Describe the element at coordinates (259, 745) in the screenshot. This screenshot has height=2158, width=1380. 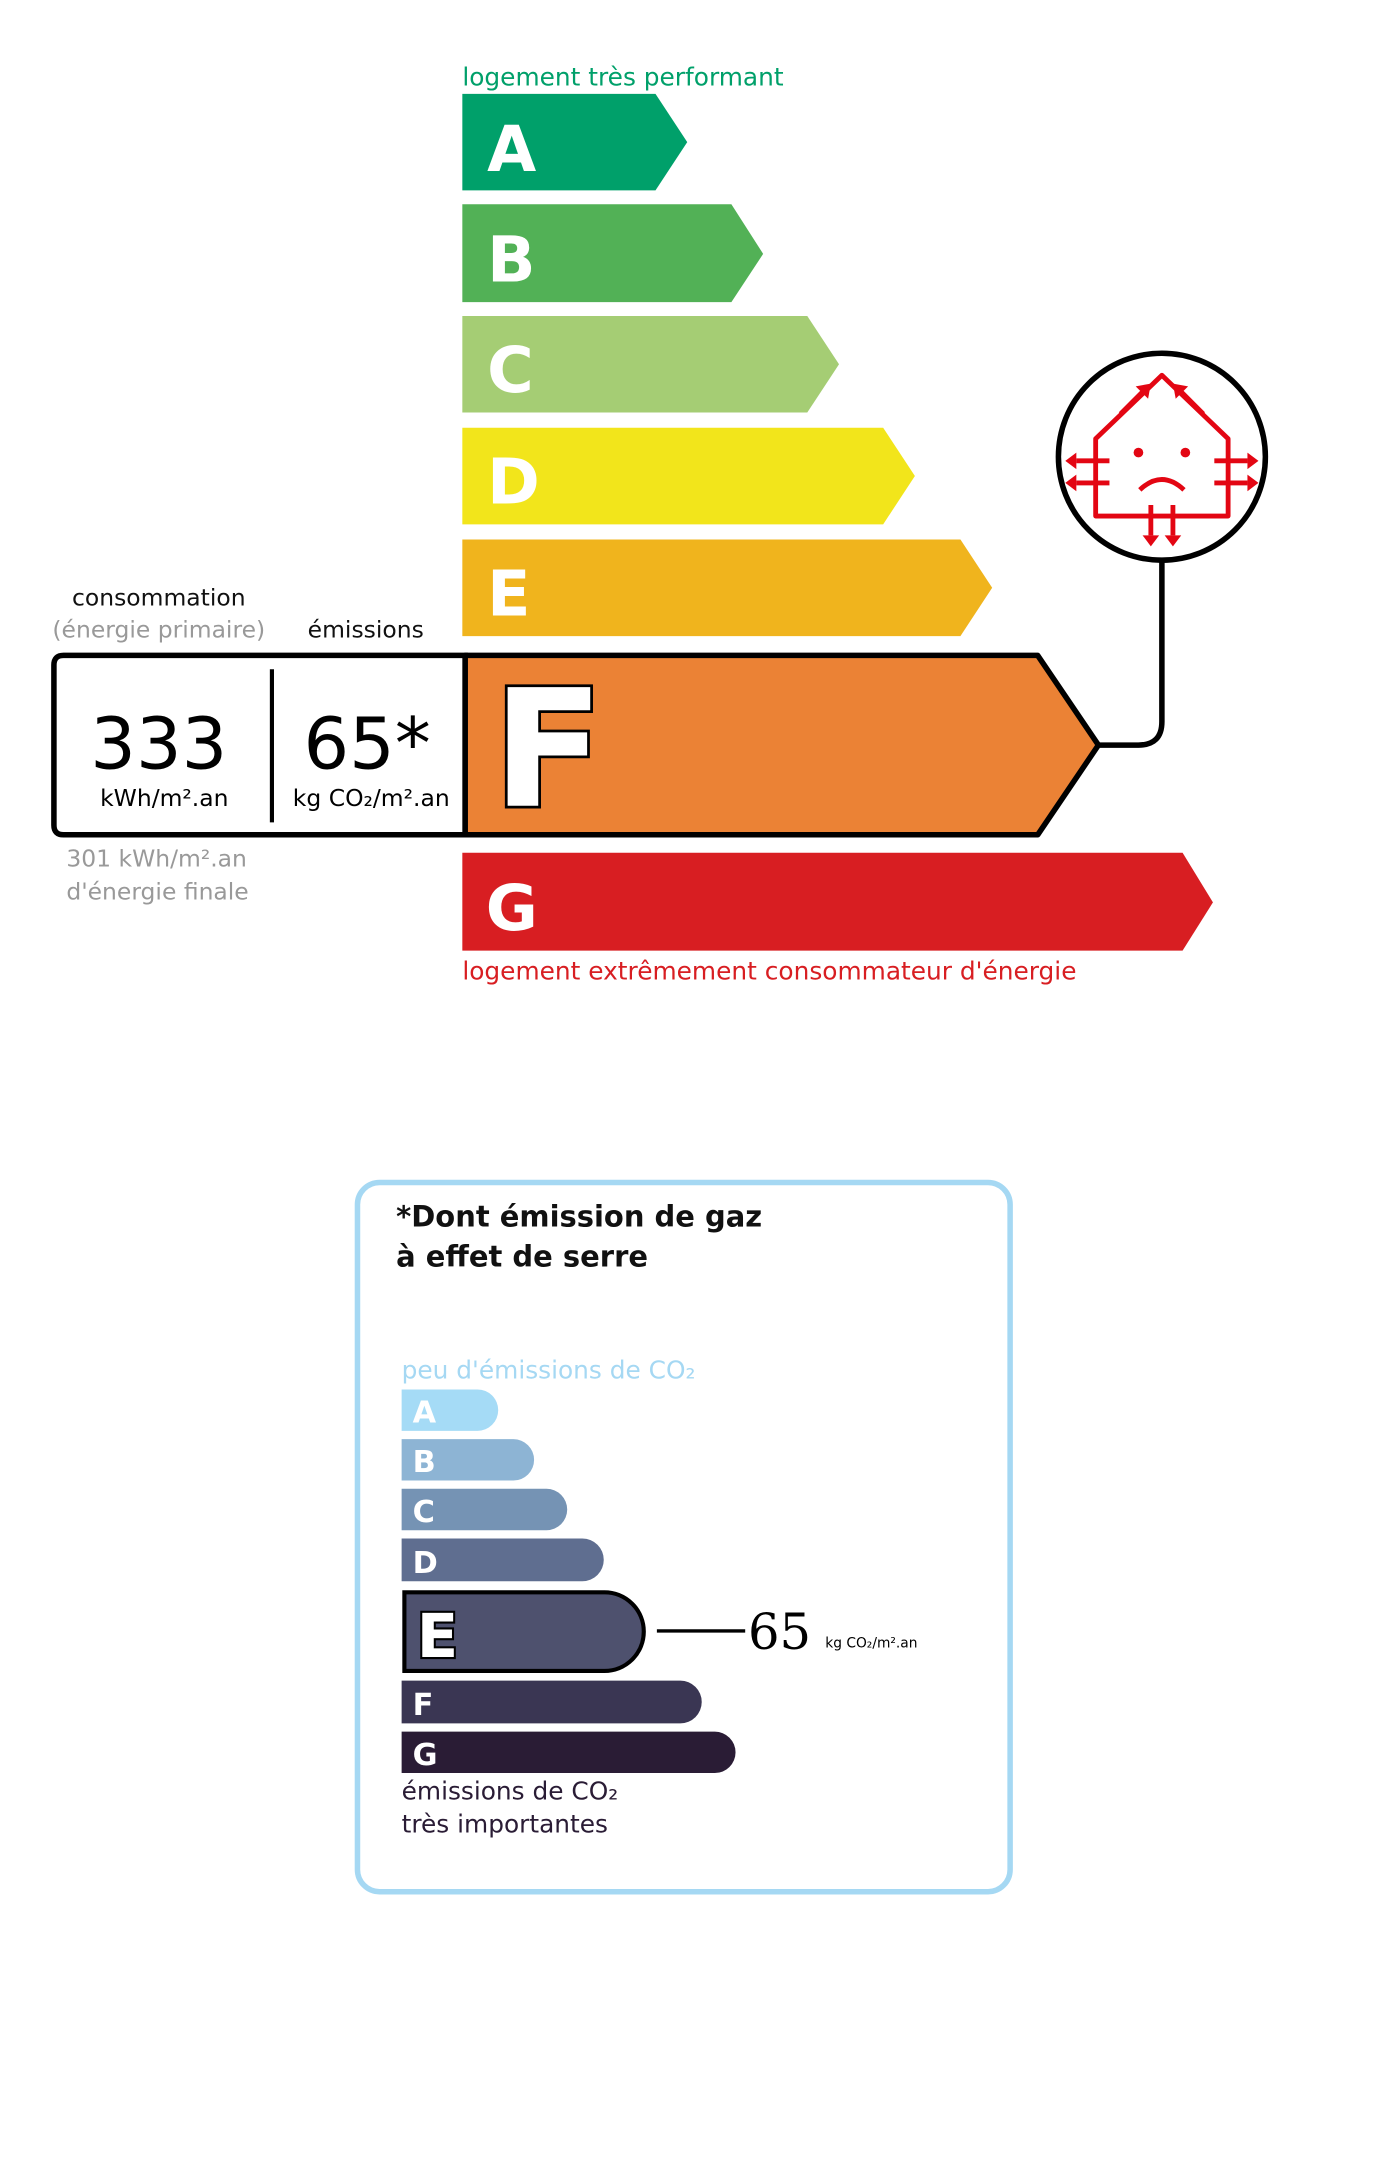
I see `value-box` at that location.